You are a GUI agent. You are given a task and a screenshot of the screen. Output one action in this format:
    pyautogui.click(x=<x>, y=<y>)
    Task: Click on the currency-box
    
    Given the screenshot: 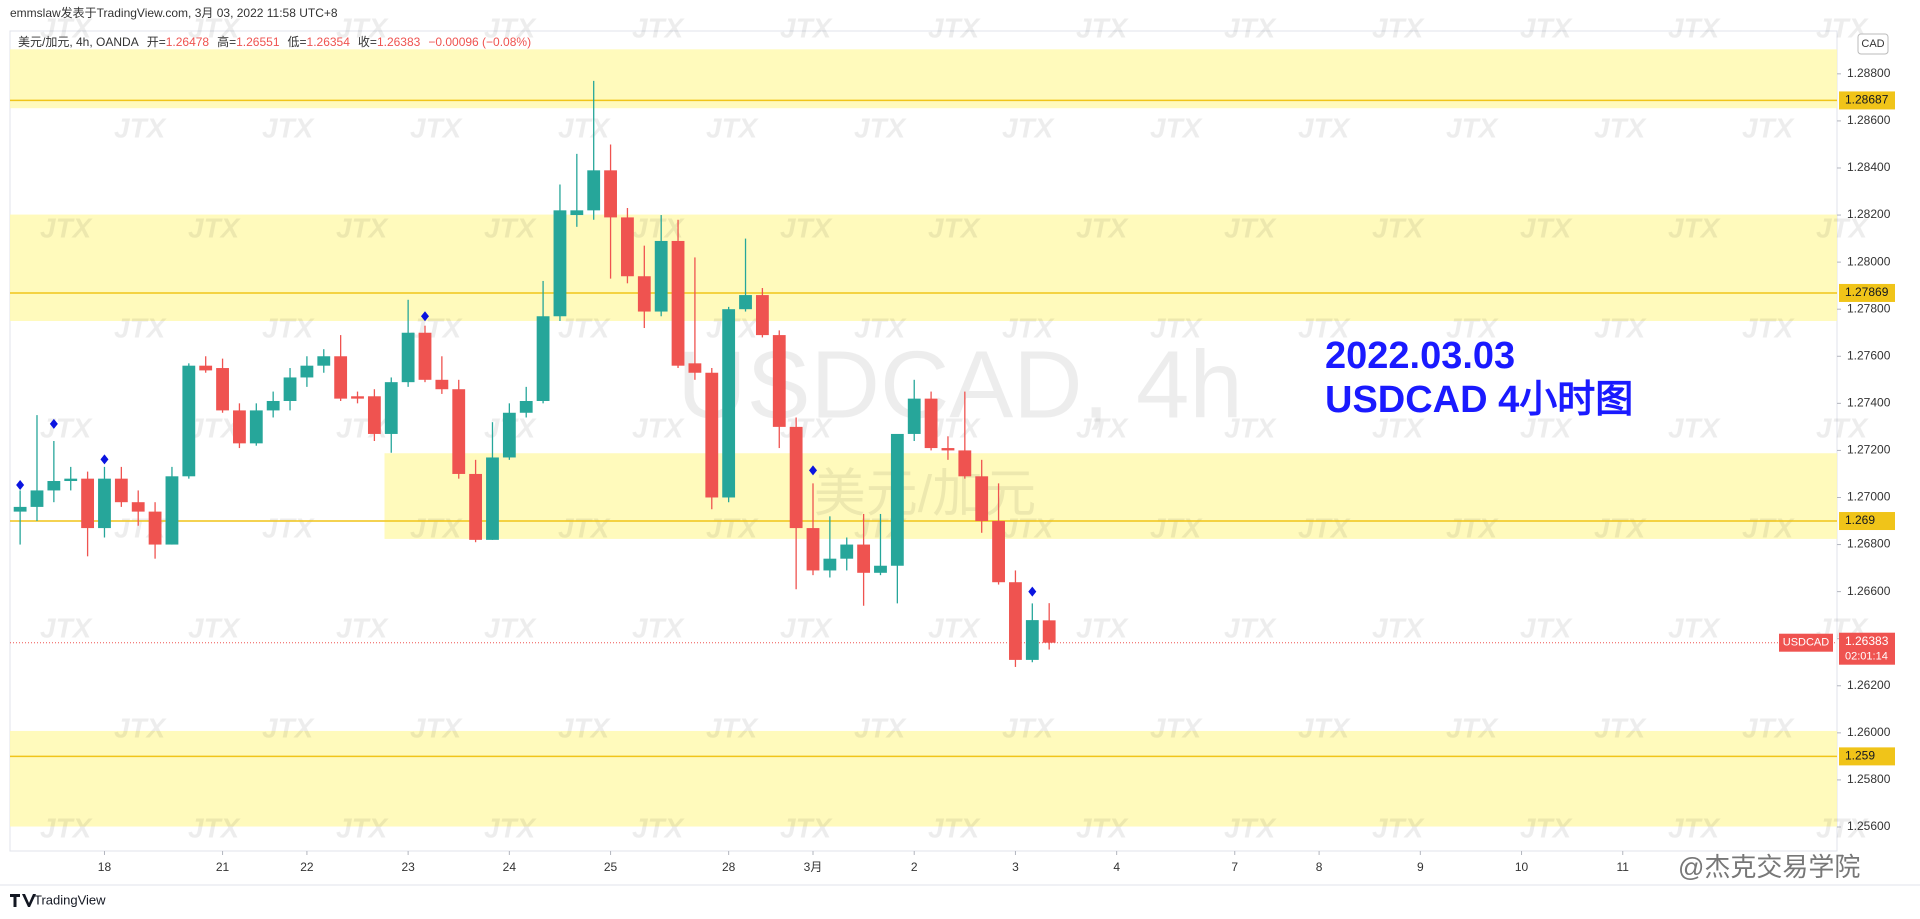 What is the action you would take?
    pyautogui.click(x=1873, y=44)
    